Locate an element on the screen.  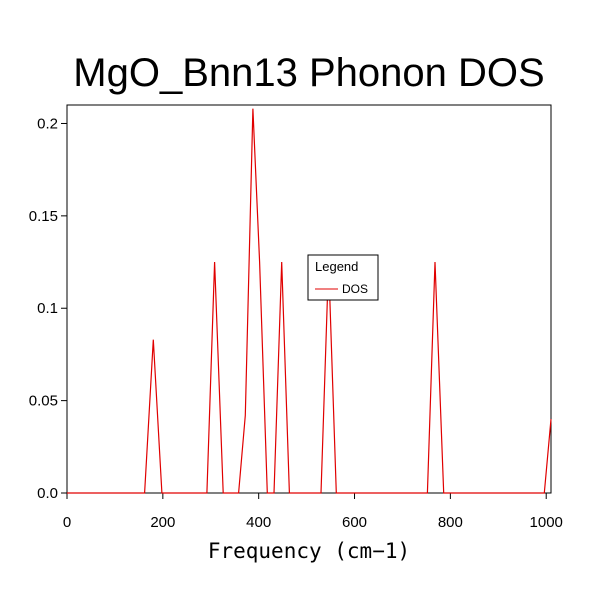
x-tick-label: 1000 is located at coordinates (546, 522).